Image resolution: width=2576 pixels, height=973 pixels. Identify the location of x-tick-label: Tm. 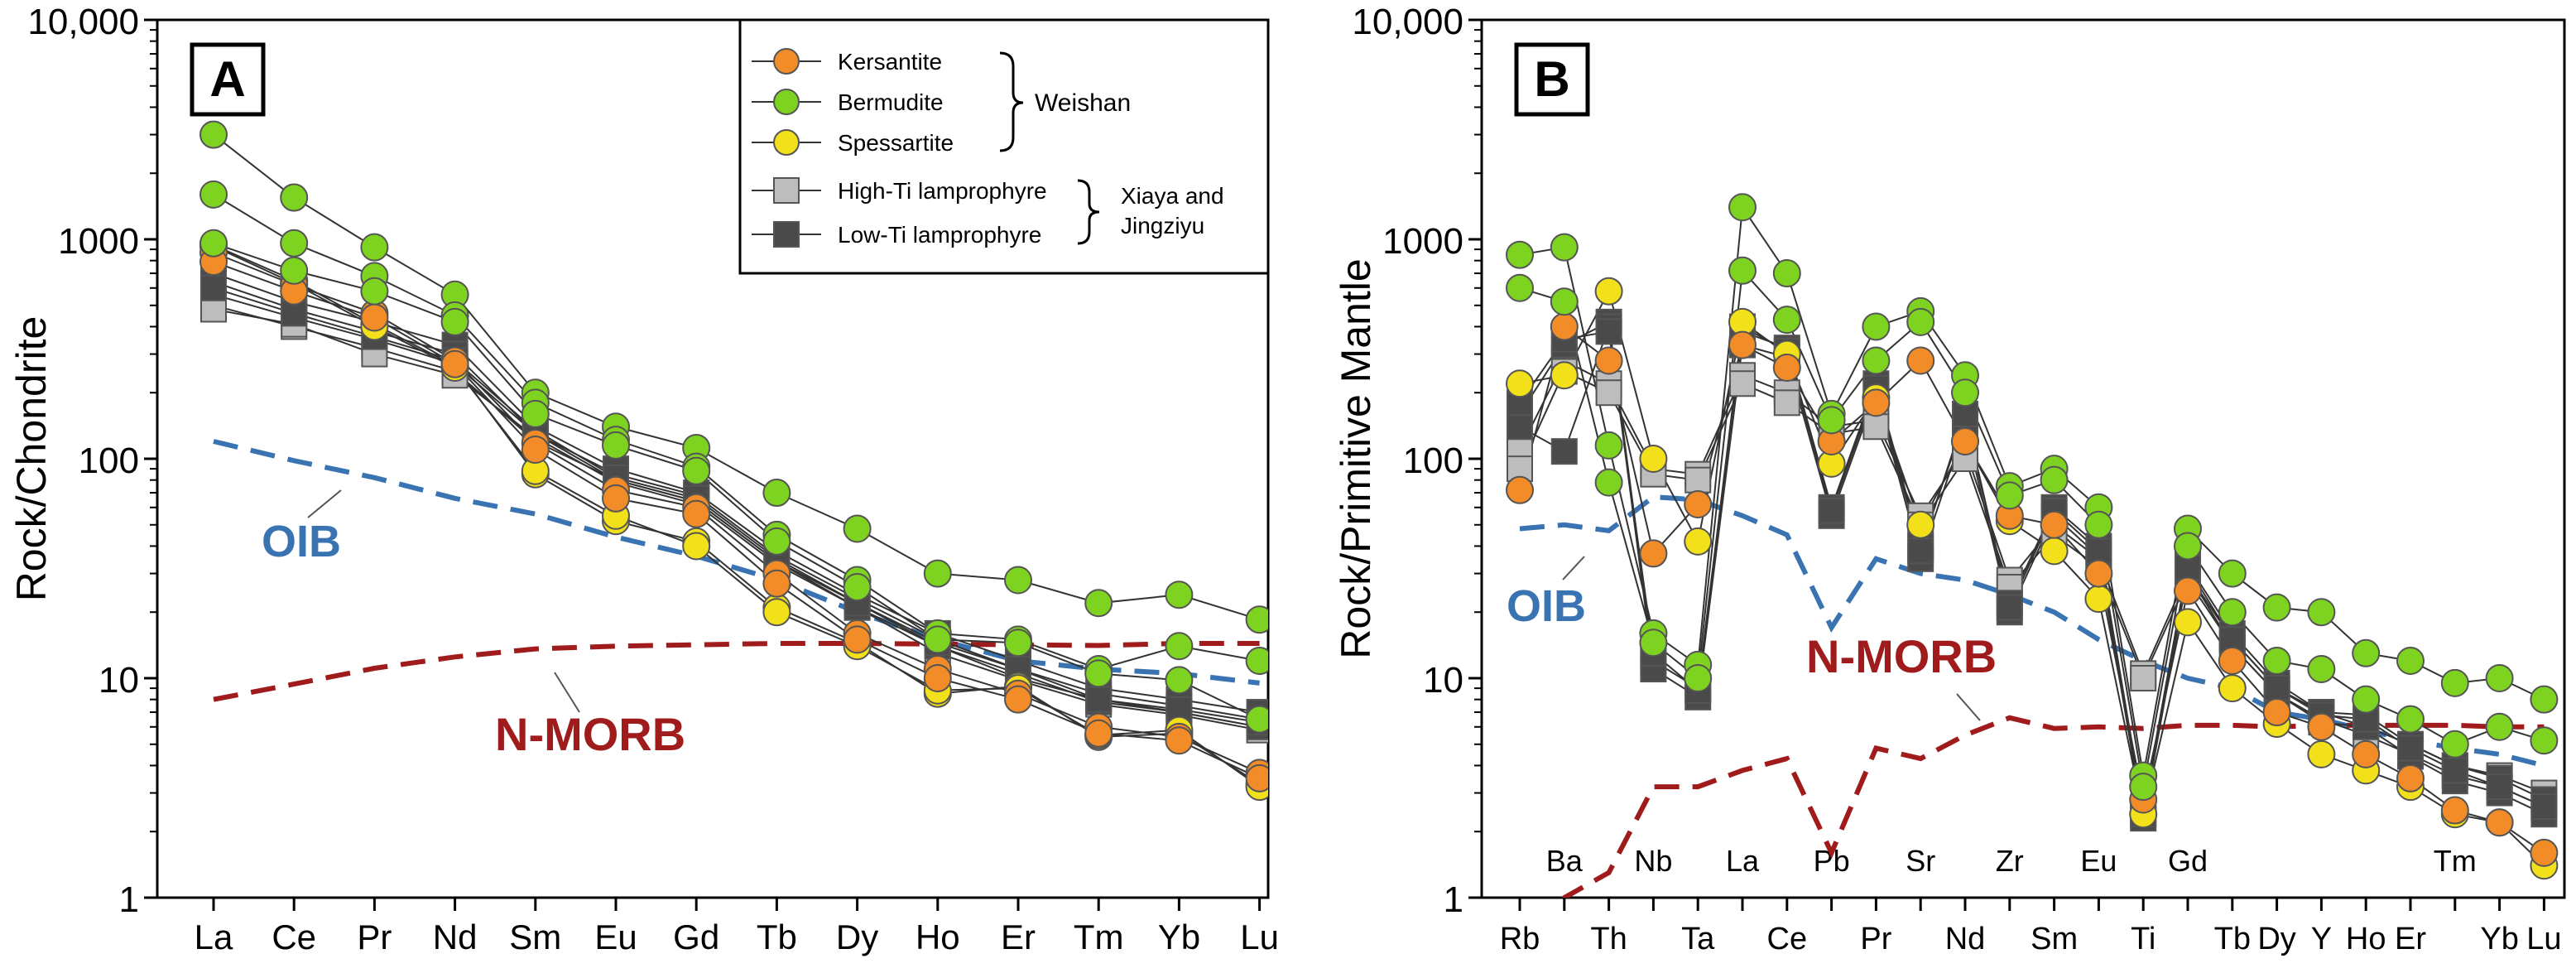
(1099, 937).